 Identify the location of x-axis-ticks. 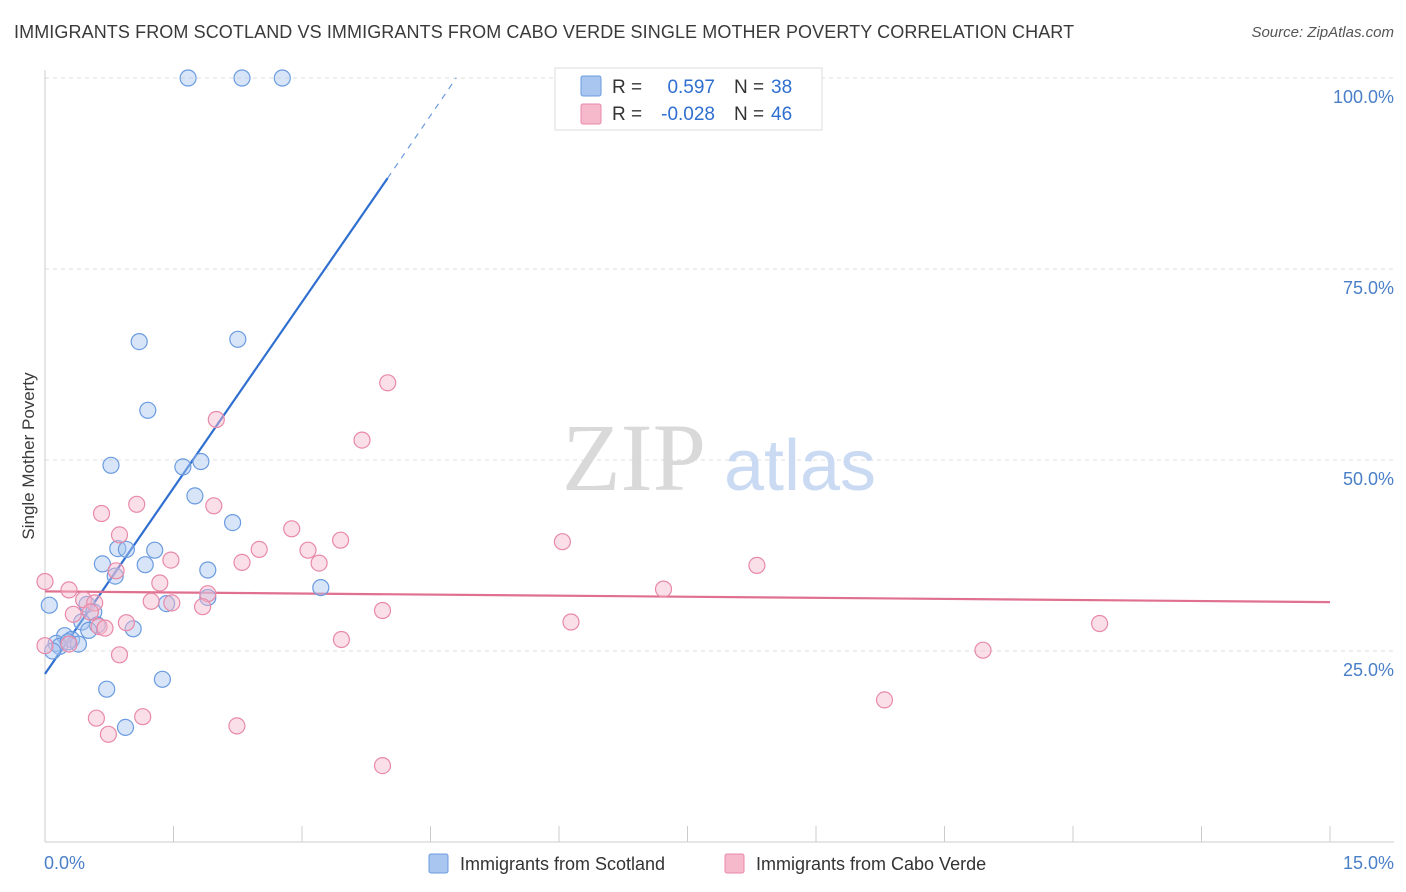
(752, 834).